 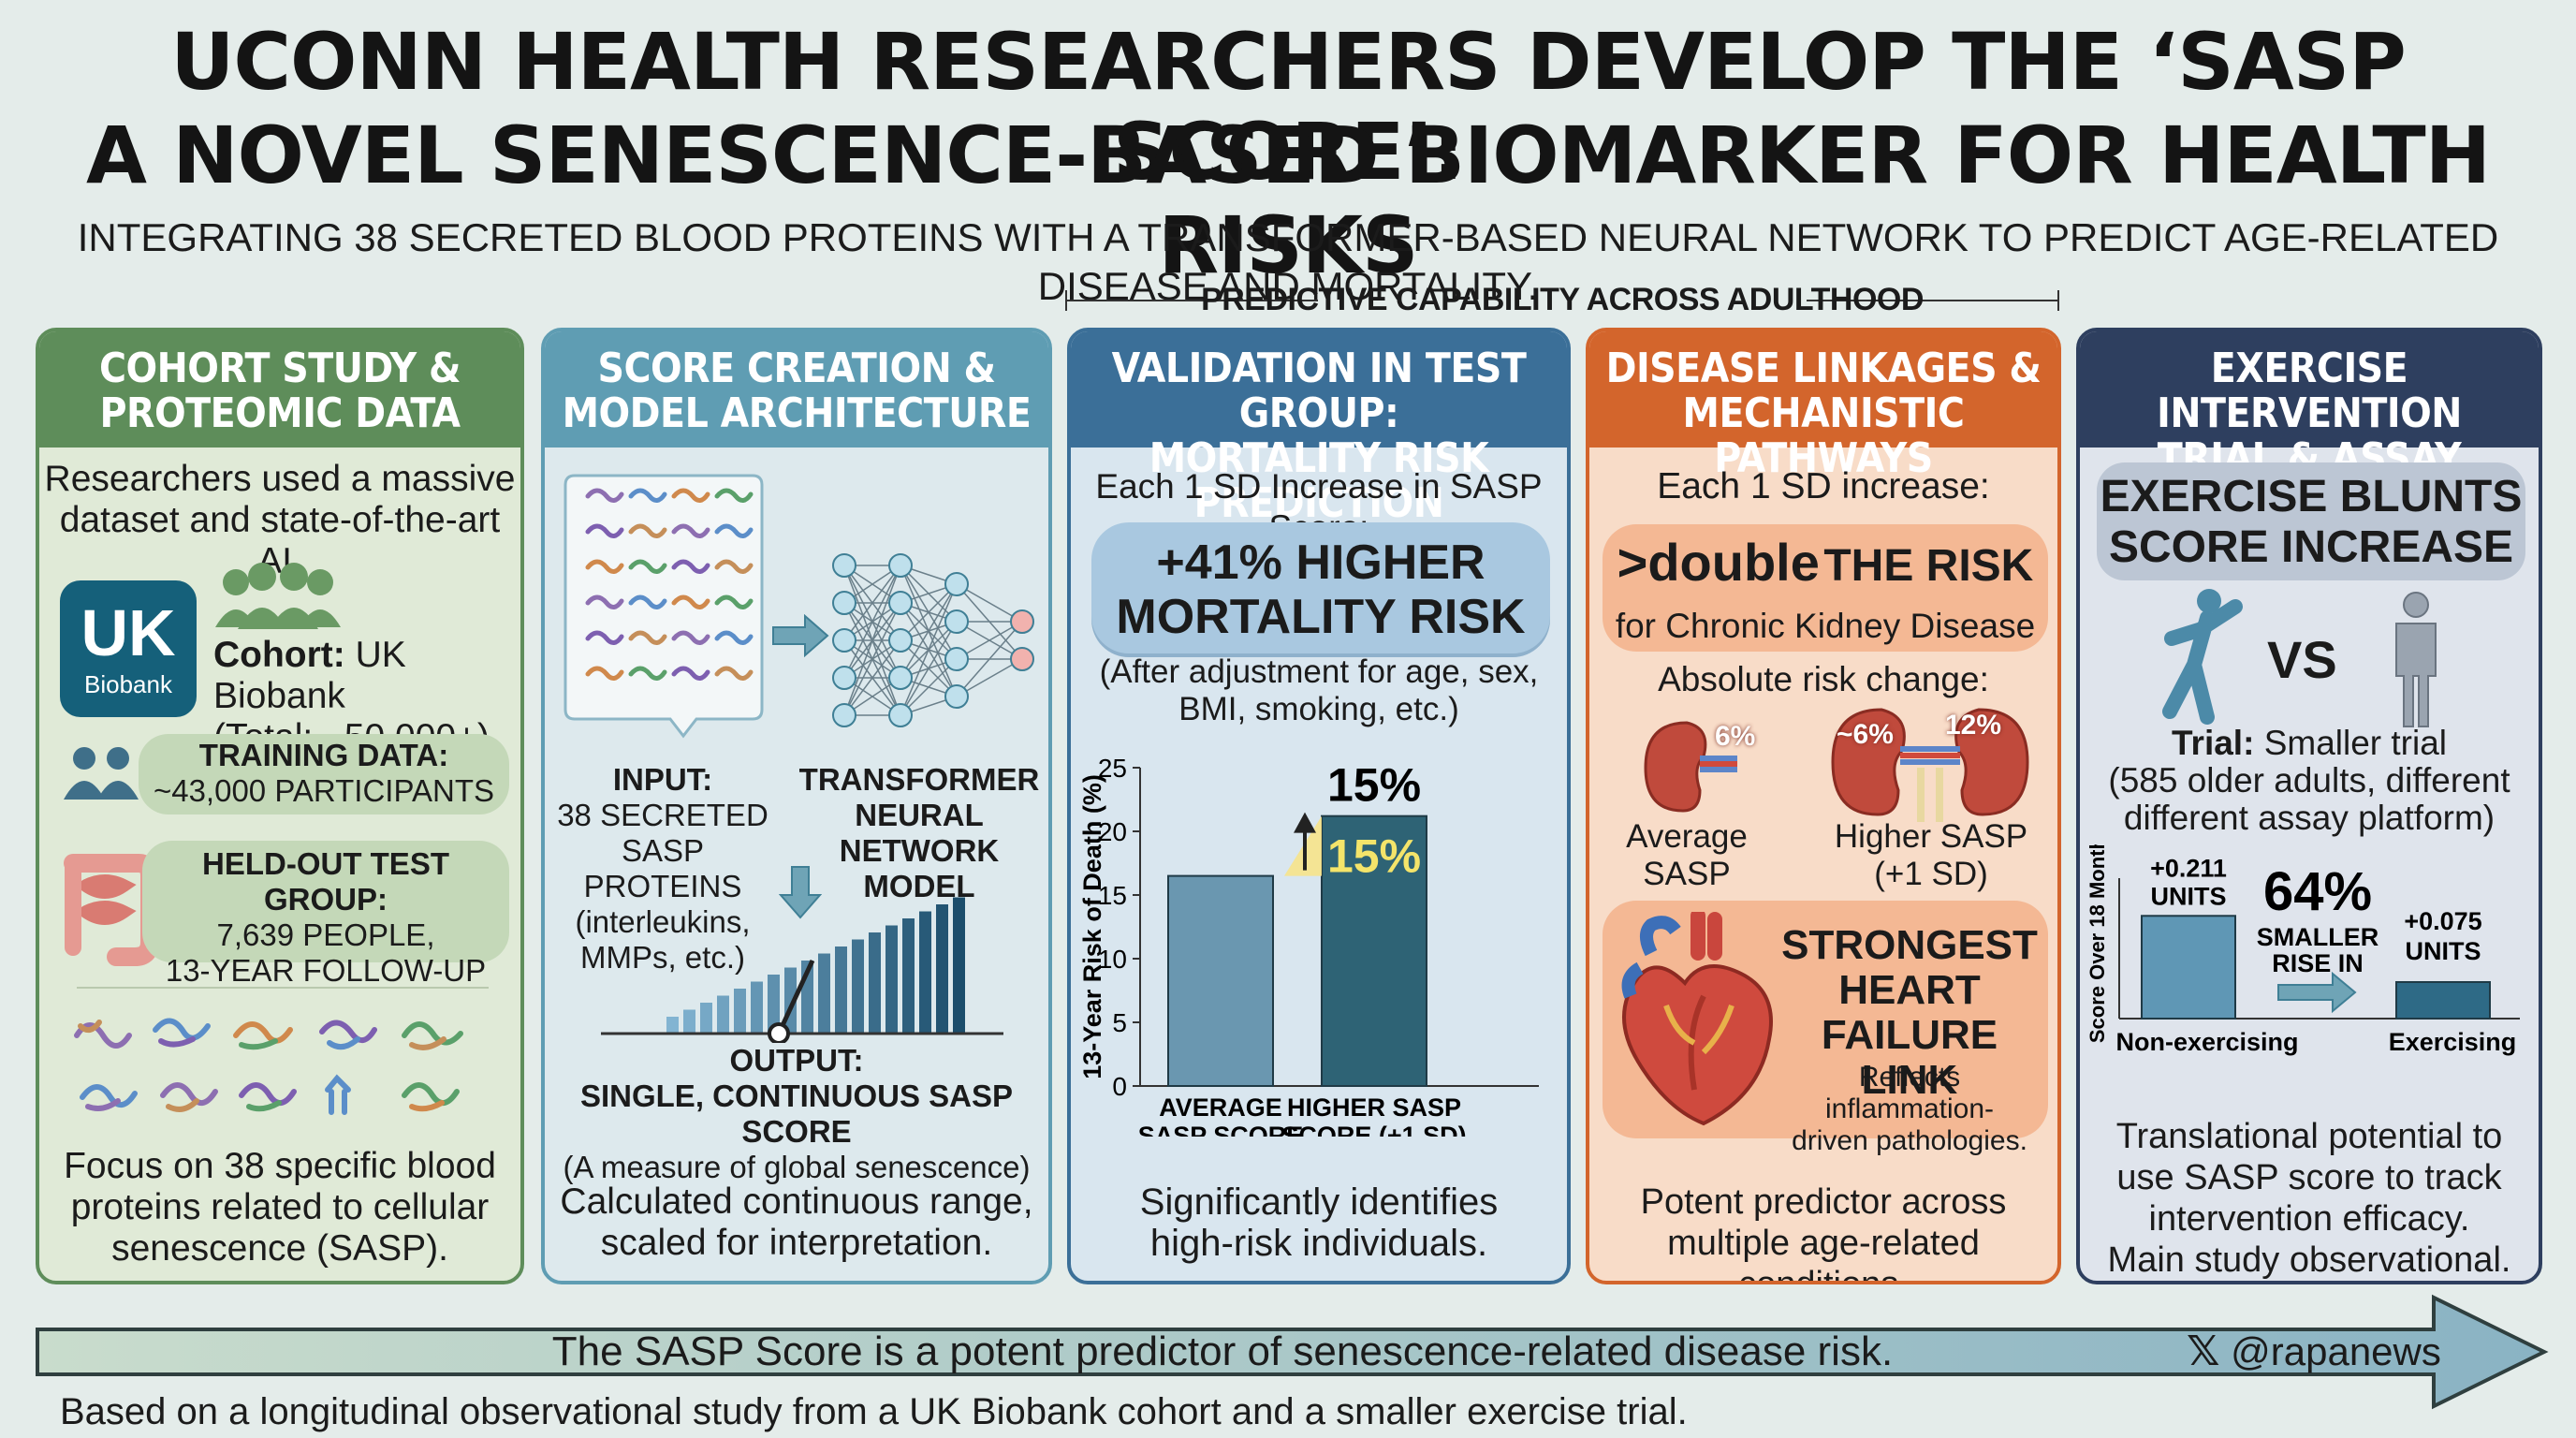 What do you see at coordinates (796, 1201) in the screenshot?
I see `score-footer-line-1: Calculated continuous range,` at bounding box center [796, 1201].